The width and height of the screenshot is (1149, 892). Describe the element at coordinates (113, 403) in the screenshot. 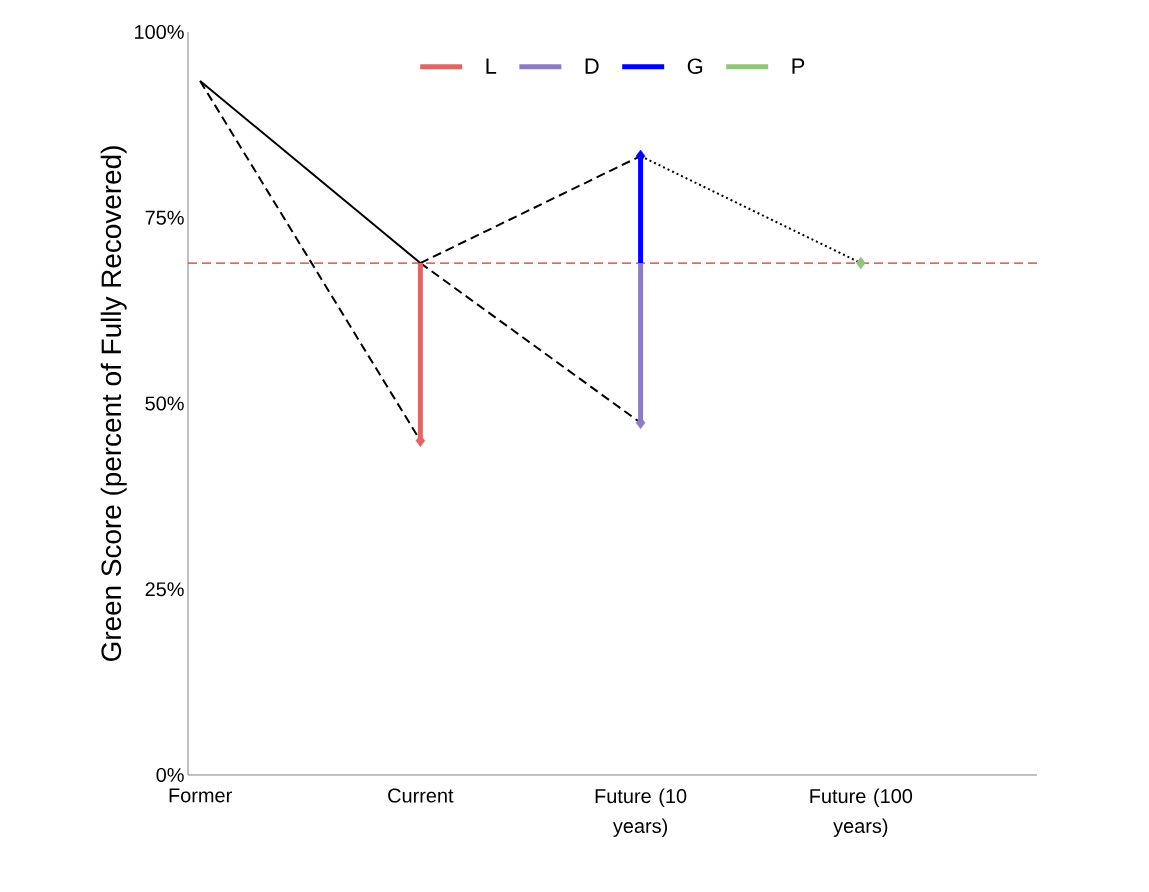

I see `y-axis-title: Green Score (percent of Fully Recovered)` at that location.